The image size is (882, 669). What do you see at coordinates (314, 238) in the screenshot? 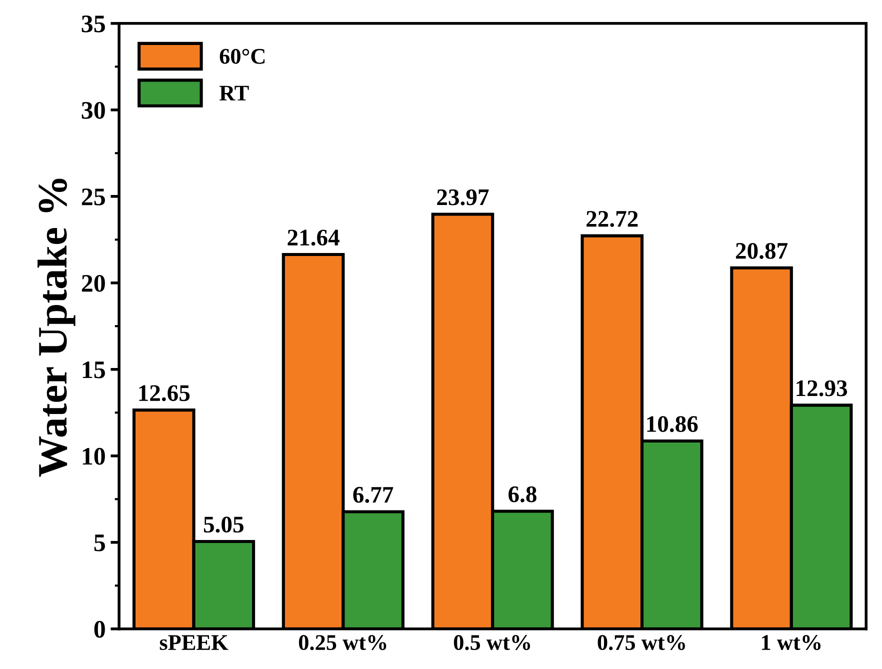
I see `data-label: 21.64` at bounding box center [314, 238].